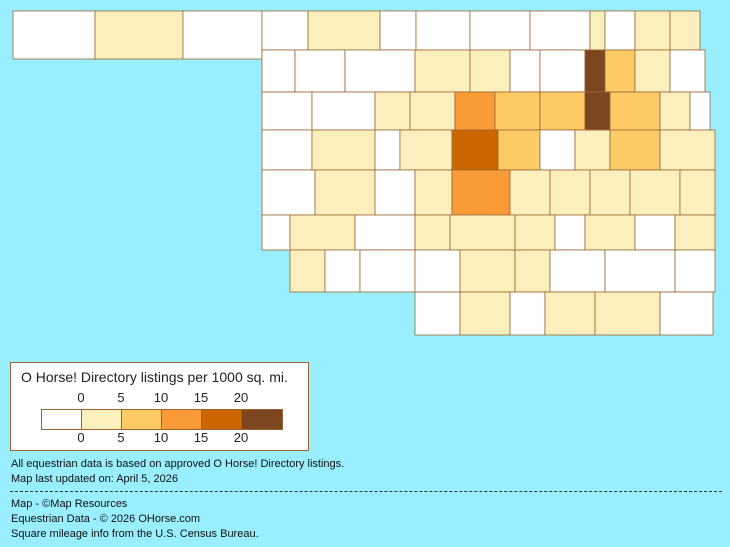  I want to click on legend-ticks-bottom: 0 5 10 15 20, so click(161, 438).